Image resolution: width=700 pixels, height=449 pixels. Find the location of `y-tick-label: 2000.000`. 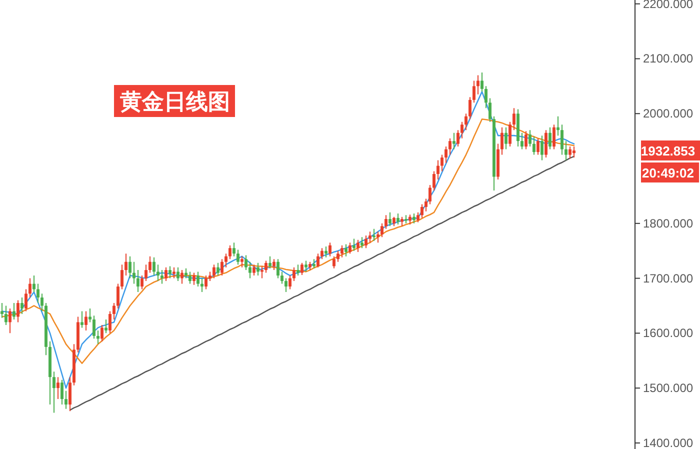

y-tick-label: 2000.000 is located at coordinates (668, 113).